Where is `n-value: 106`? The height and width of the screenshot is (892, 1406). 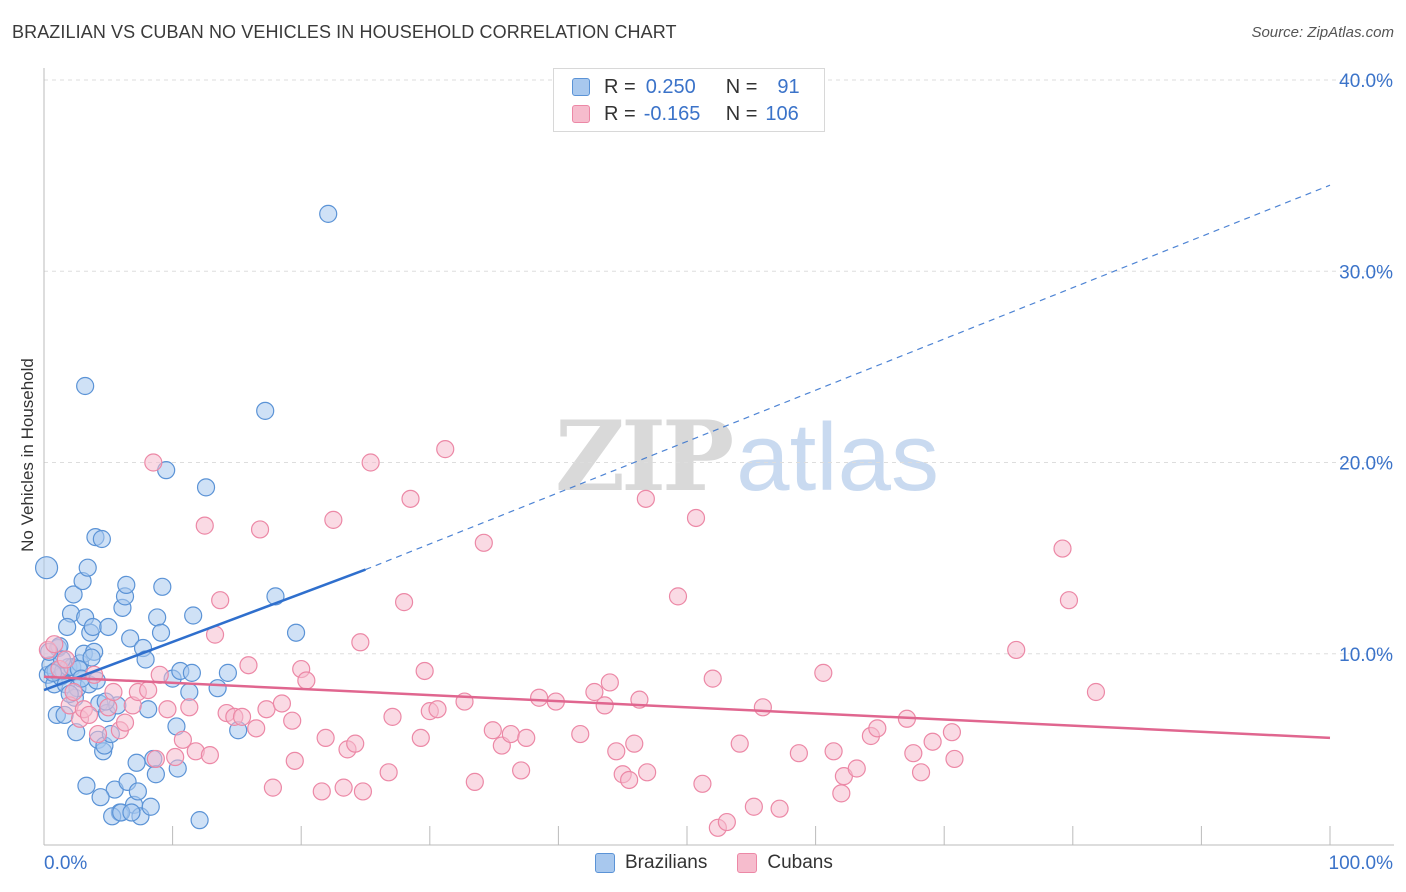 n-value: 106 is located at coordinates (782, 113).